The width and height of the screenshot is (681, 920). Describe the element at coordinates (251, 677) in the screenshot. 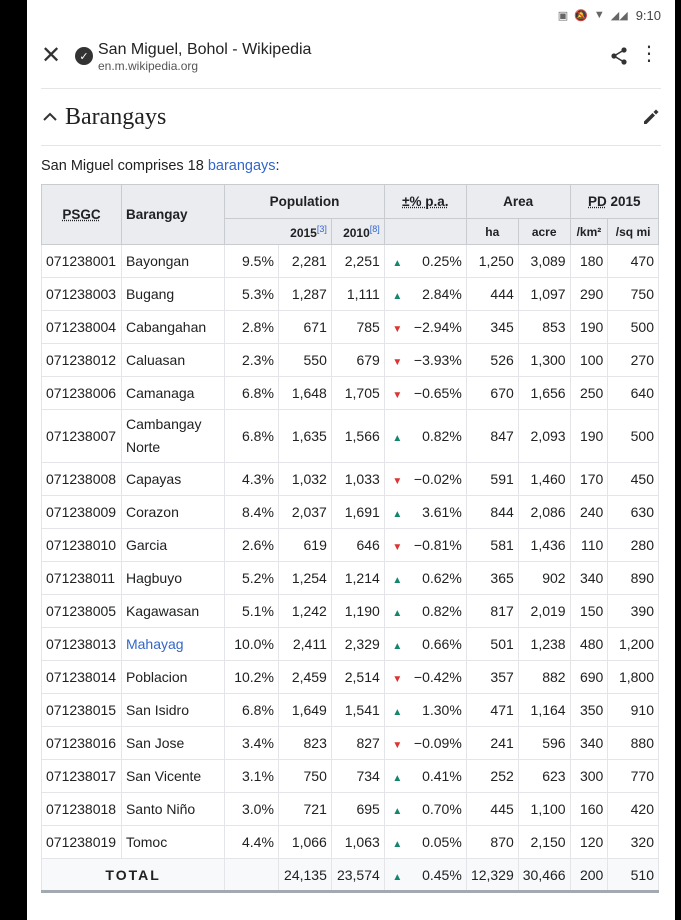

I see `share-cell: 10.2%` at that location.